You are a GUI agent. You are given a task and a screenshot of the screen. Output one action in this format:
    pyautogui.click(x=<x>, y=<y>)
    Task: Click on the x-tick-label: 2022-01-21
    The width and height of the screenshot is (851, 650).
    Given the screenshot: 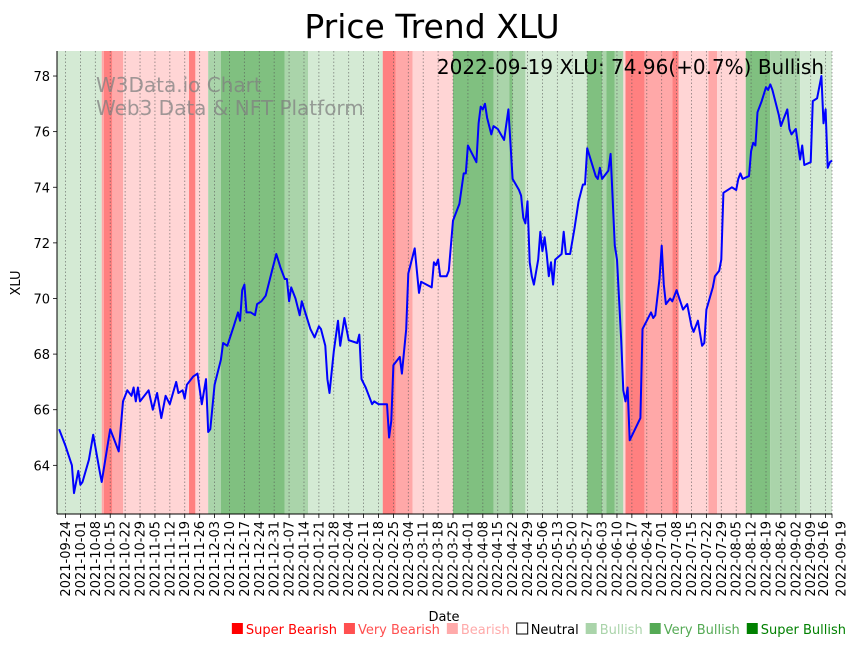 What is the action you would take?
    pyautogui.click(x=319, y=559)
    